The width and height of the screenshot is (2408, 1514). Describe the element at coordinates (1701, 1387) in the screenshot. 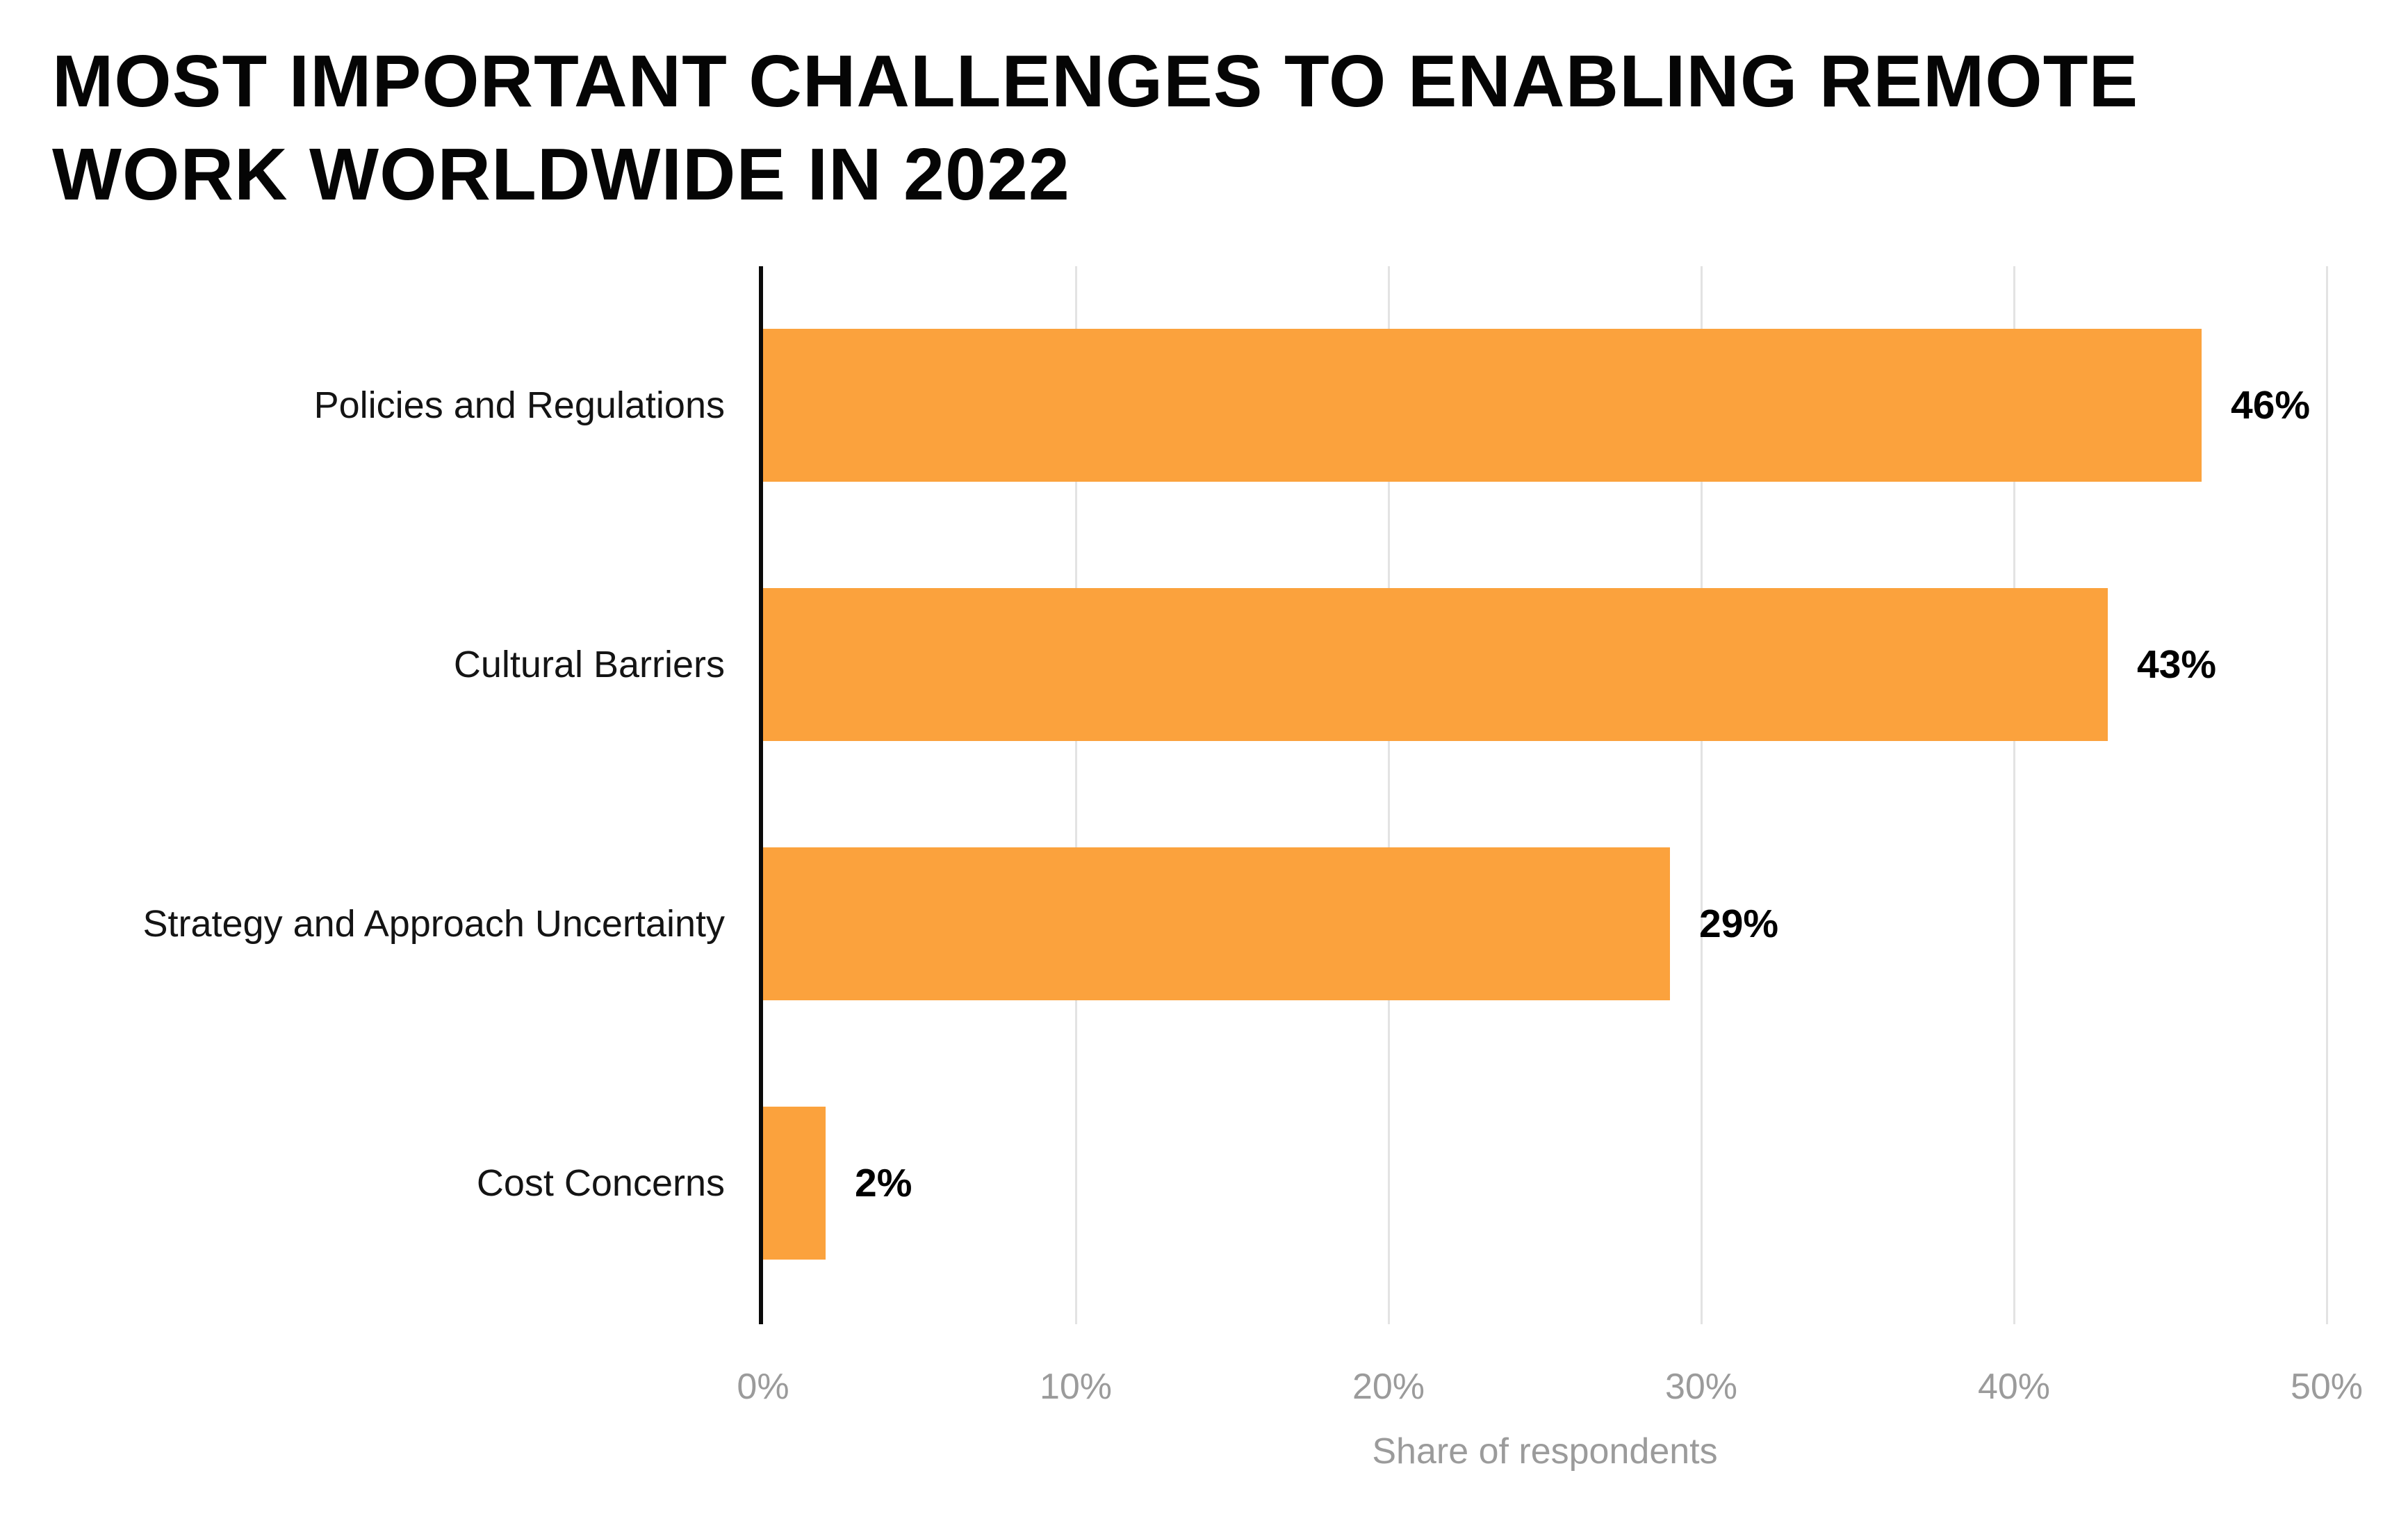

I see `x-tick-label: 30%` at that location.